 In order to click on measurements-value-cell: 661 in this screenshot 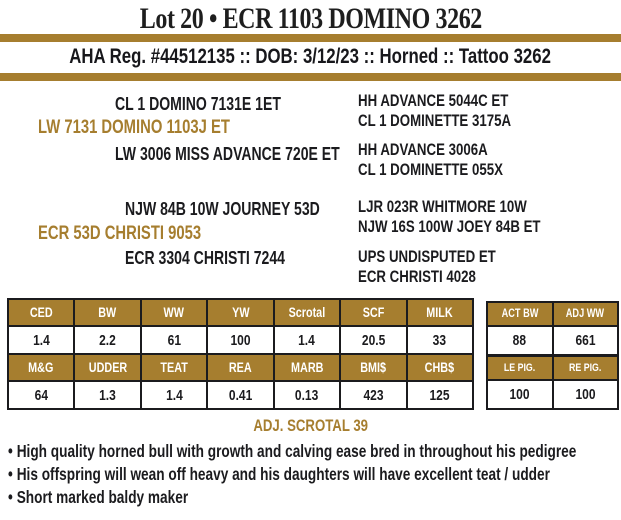, I will do `click(585, 341)`.